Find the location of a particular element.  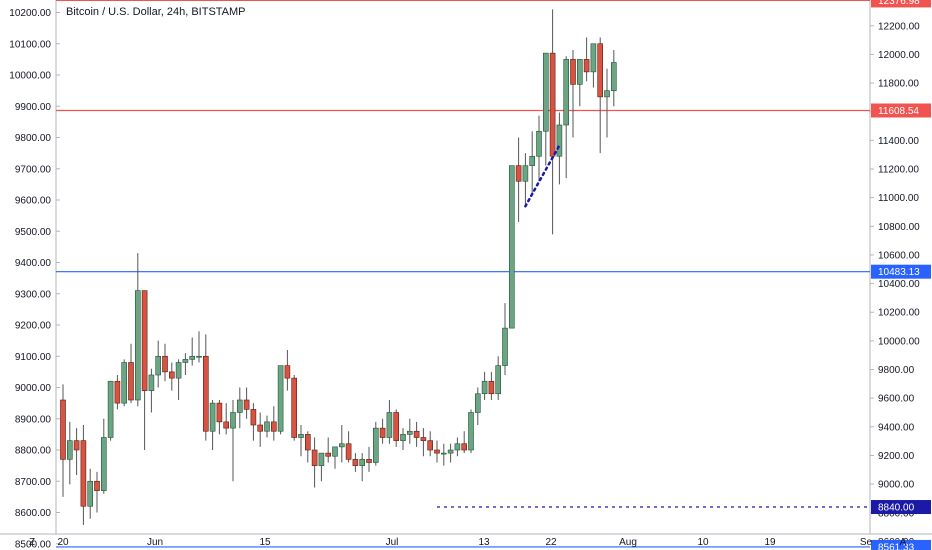

price-tag-label: 8561.33 is located at coordinates (896, 546).